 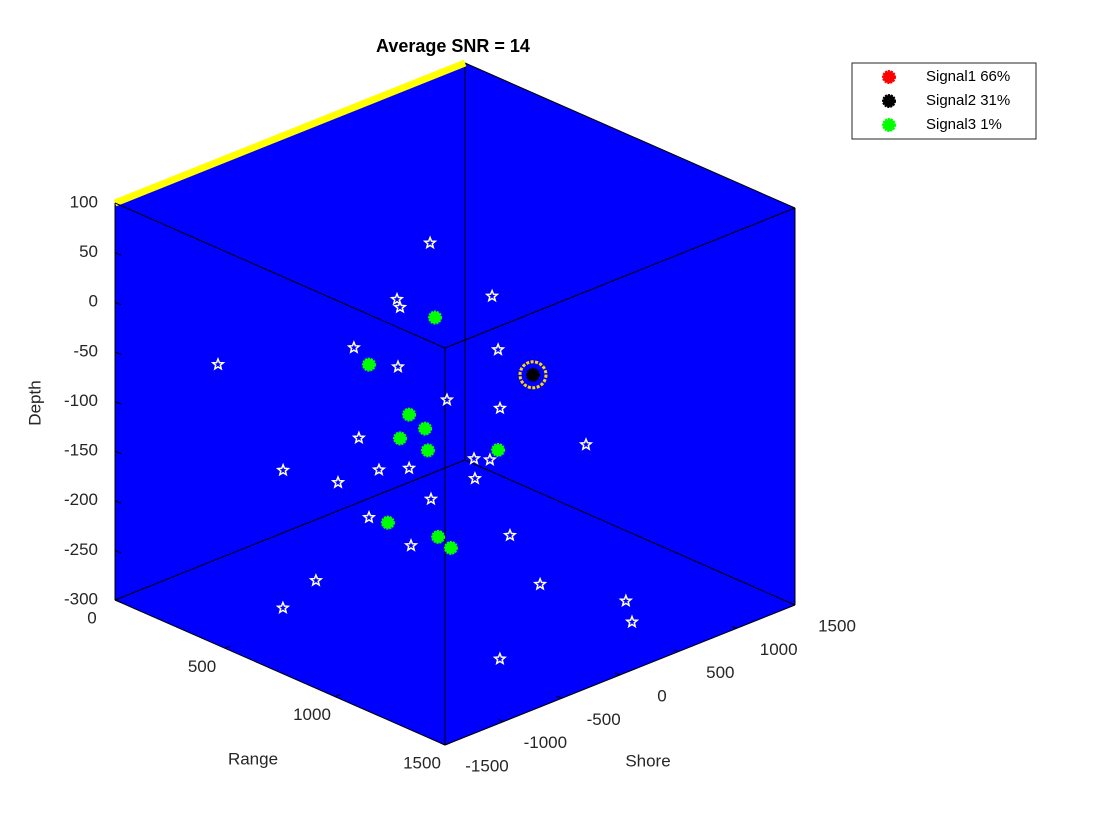 What do you see at coordinates (81, 400) in the screenshot?
I see `z-tick-label: -100` at bounding box center [81, 400].